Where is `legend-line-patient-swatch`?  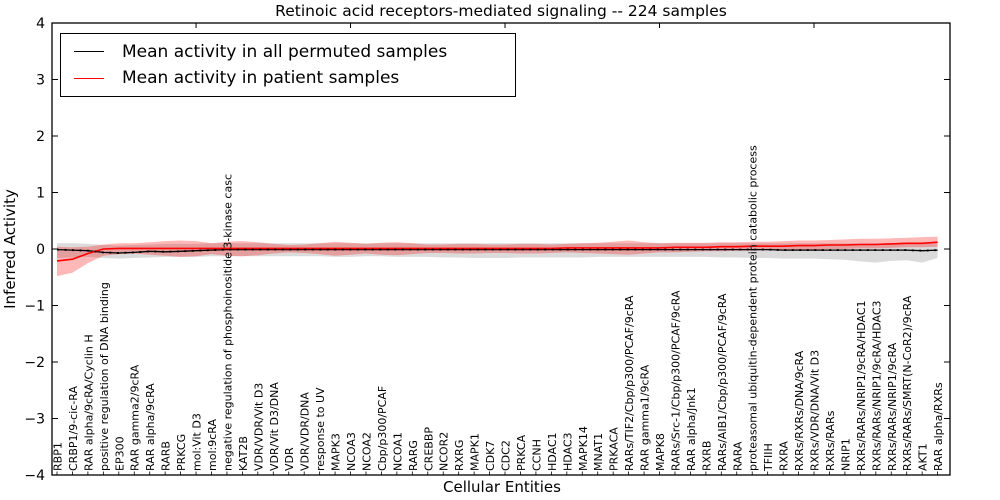
legend-line-patient-swatch is located at coordinates (89, 78).